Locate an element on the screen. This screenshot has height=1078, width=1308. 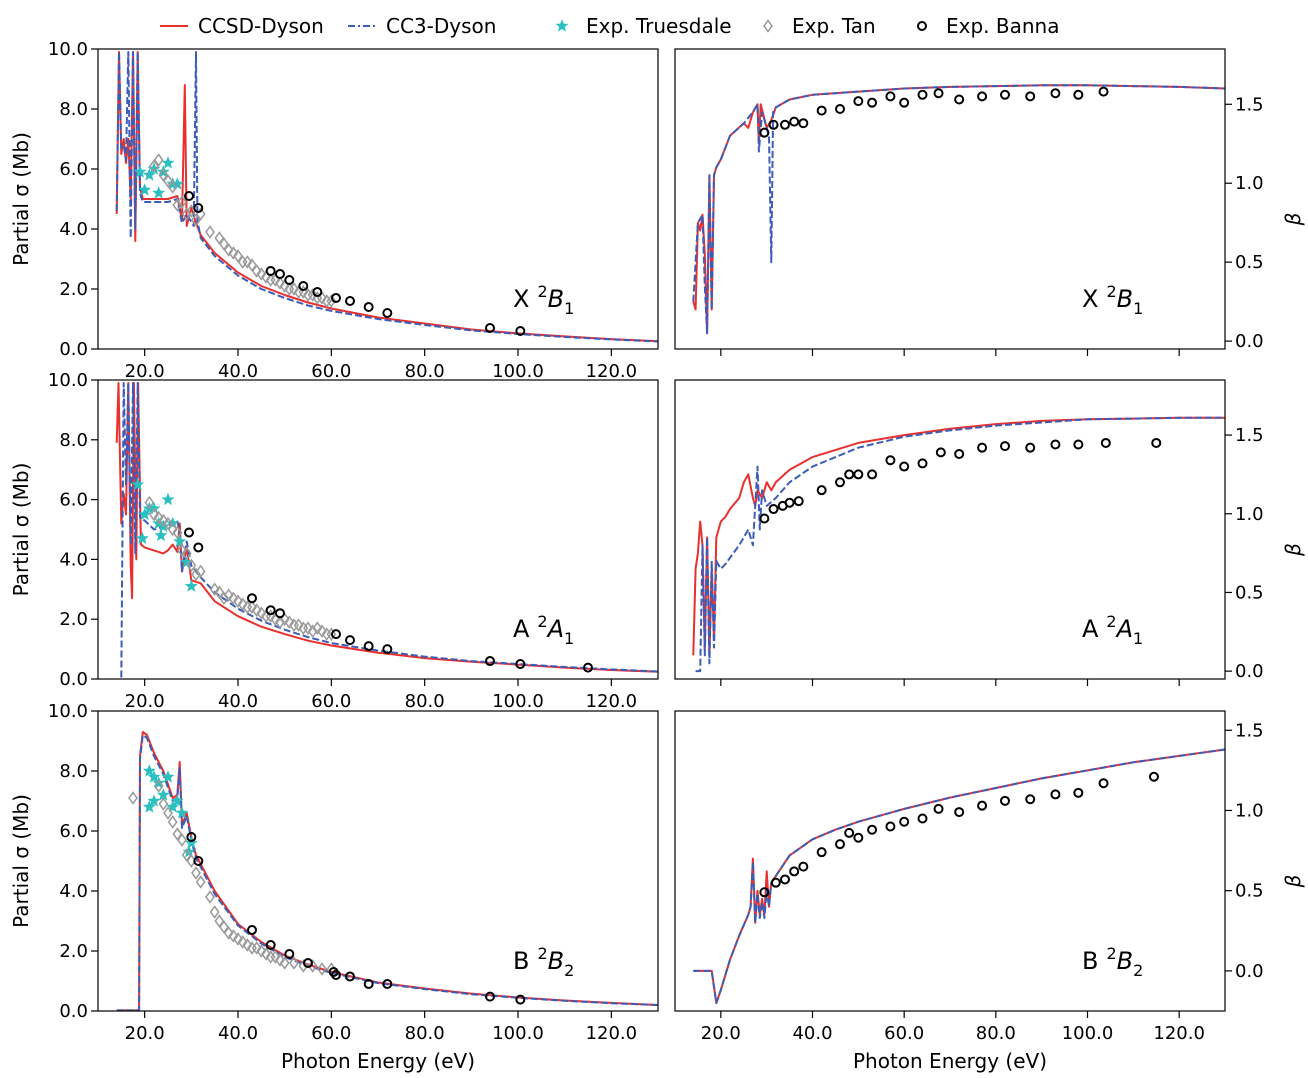
panel-x-right: 0.0 0.5 1.0 1.5 β X 2B1 is located at coordinates (989, 202).